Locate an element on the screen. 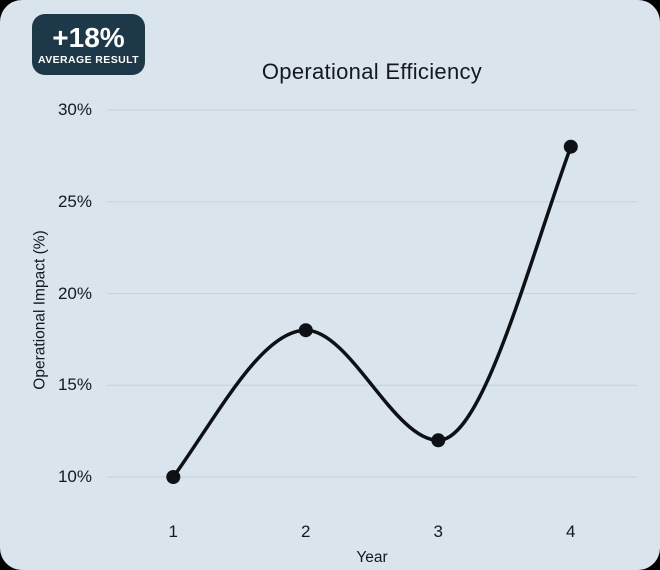  x-axis-title: Year is located at coordinates (372, 557).